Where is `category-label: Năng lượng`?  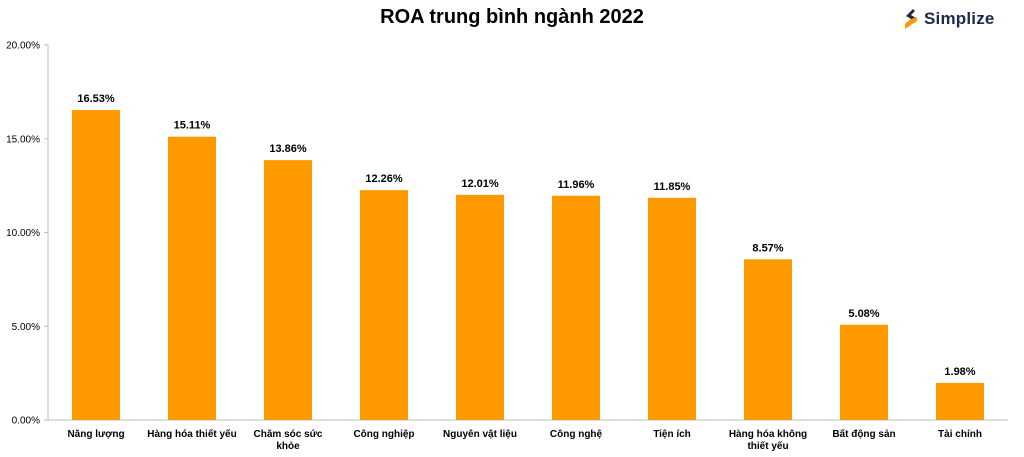
category-label: Năng lượng is located at coordinates (95, 434).